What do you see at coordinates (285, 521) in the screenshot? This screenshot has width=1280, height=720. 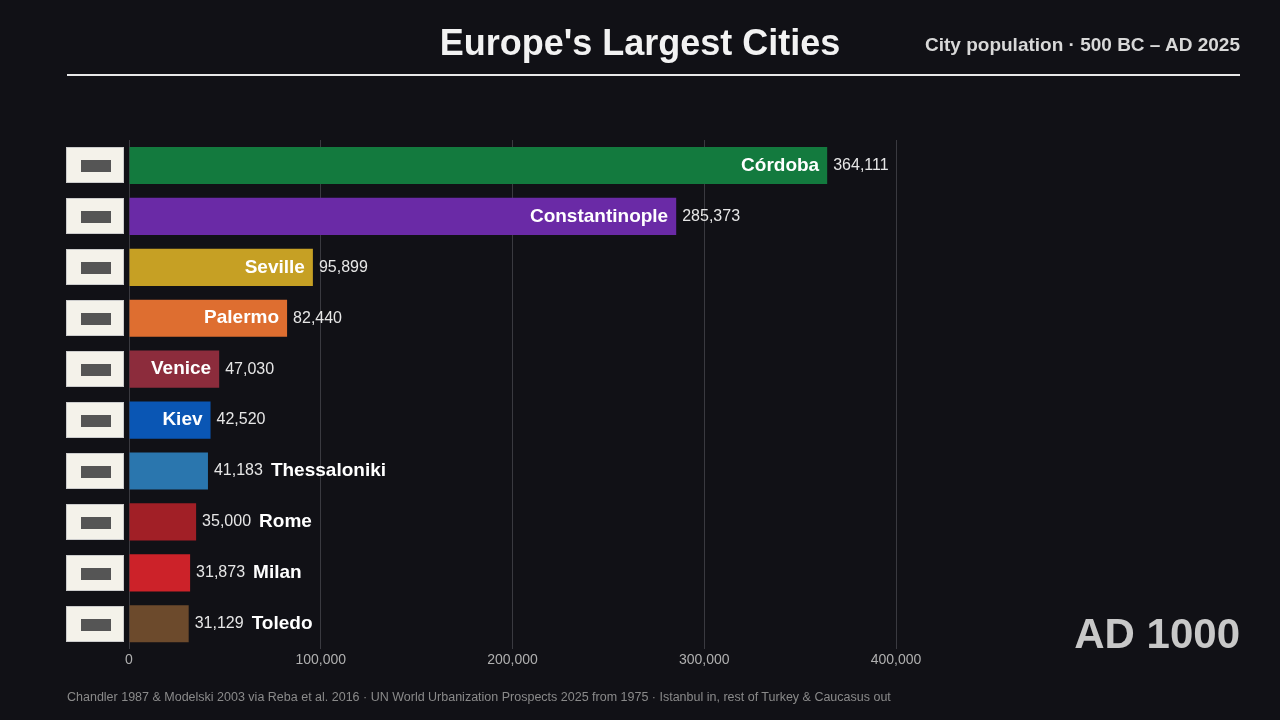 I see `y-tick-label: Rome` at bounding box center [285, 521].